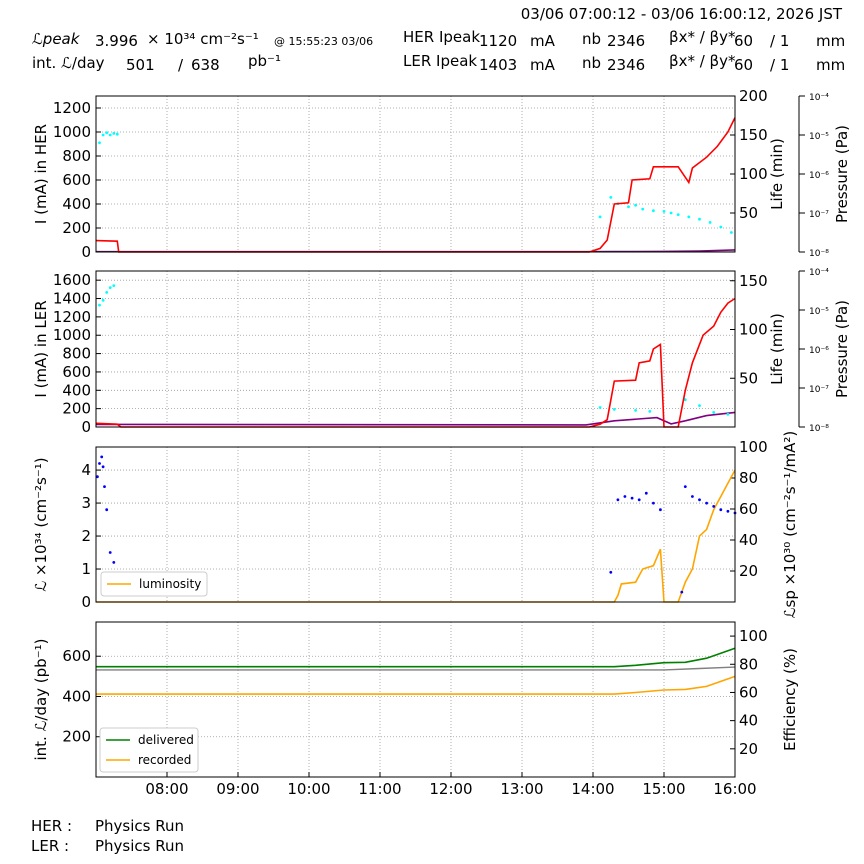  Describe the element at coordinates (777, 349) in the screenshot. I see `y2-axis-label: Life (min)` at that location.